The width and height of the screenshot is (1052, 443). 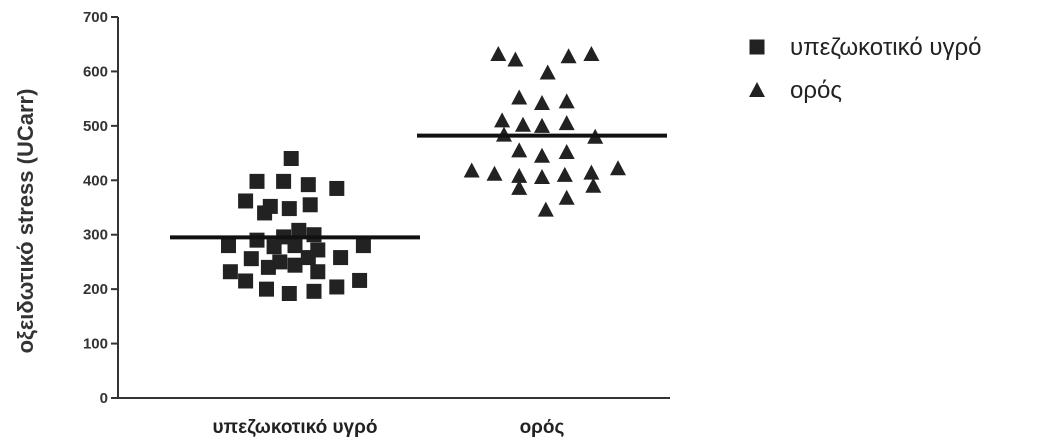 I want to click on legend-square-marker, so click(x=757, y=47).